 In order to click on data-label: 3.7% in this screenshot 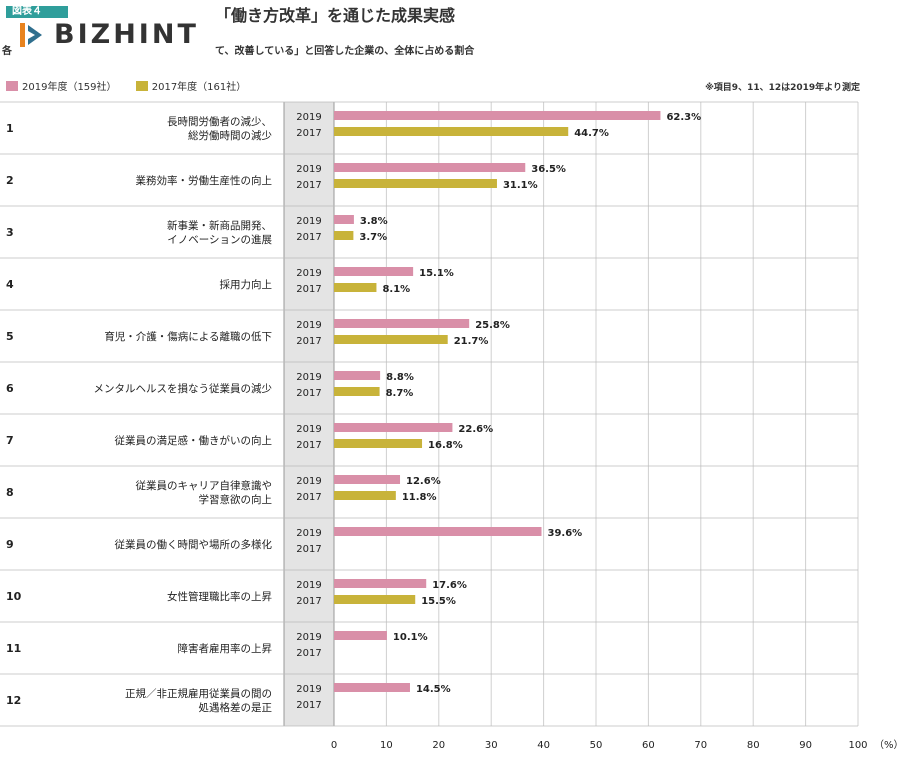, I will do `click(373, 237)`.